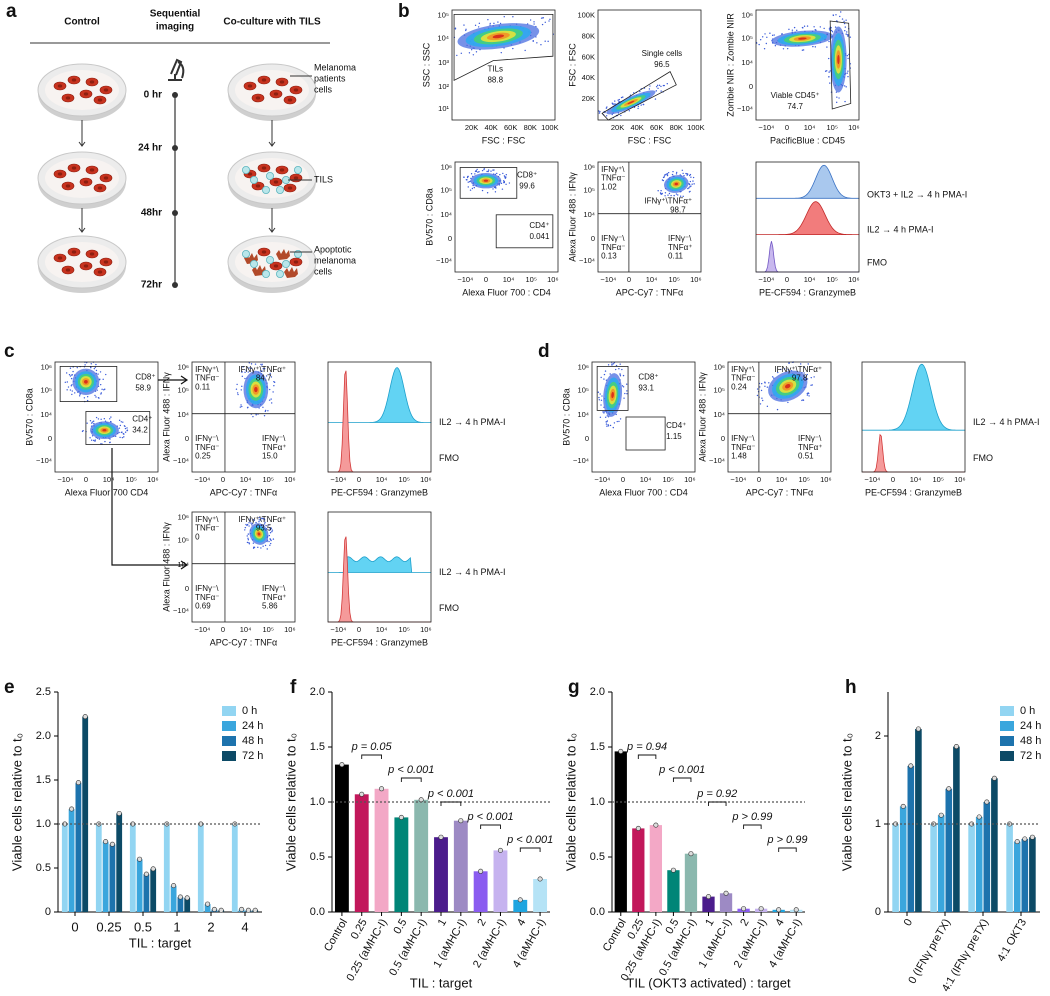 This screenshot has width=1050, height=996. I want to click on label: TIL : target, so click(441, 982).